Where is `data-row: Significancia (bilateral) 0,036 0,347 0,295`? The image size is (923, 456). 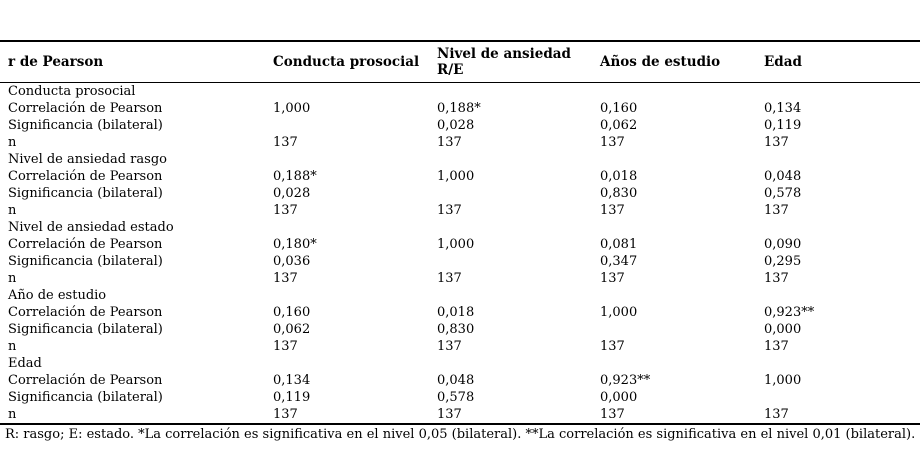 data-row: Significancia (bilateral) 0,036 0,347 0,295 is located at coordinates (460, 261).